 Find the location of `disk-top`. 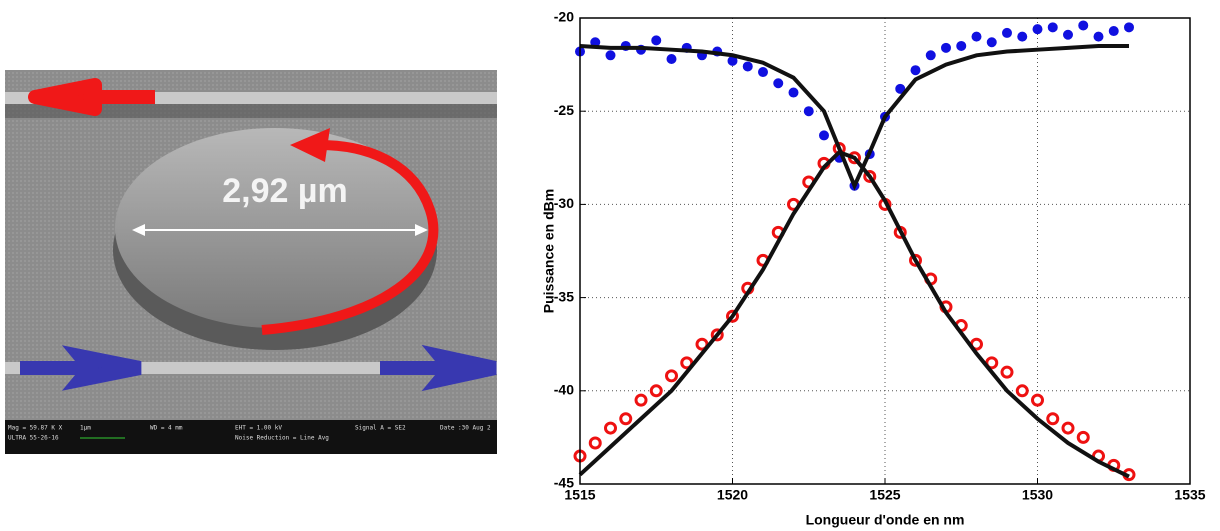

disk-top is located at coordinates (275, 228).